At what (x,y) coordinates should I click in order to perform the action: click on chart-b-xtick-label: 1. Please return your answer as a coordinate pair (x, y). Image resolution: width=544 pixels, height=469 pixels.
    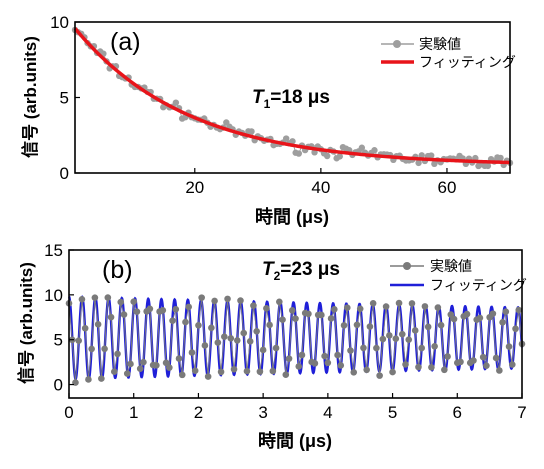
    Looking at the image, I should click on (133, 412).